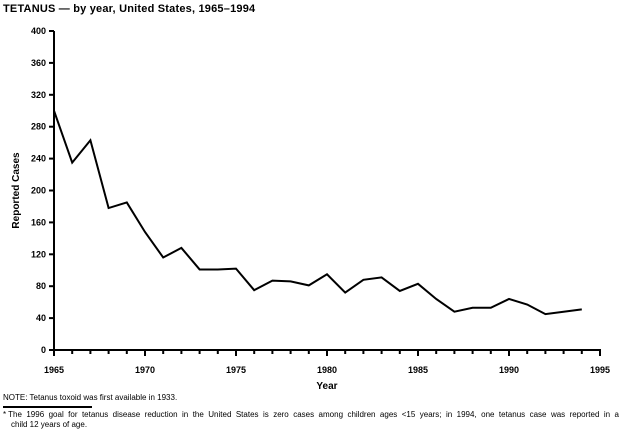 The image size is (622, 441). Describe the element at coordinates (38, 254) in the screenshot. I see `y-tick-label: 120` at that location.